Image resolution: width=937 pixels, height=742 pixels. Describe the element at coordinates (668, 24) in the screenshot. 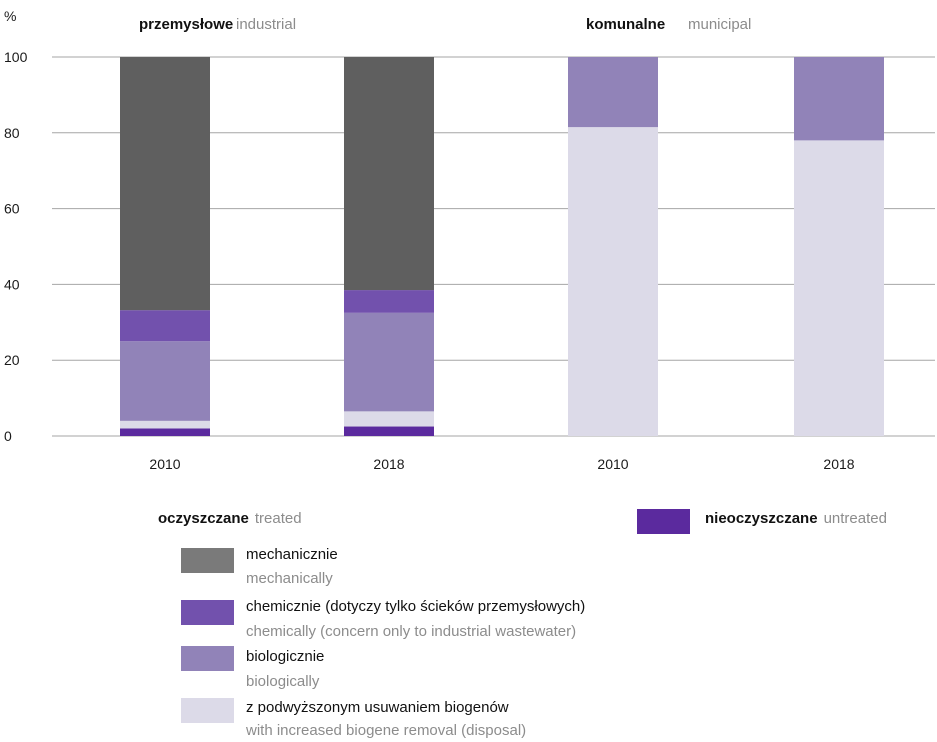

I see `group-label-municipal: komunalne municipal` at that location.